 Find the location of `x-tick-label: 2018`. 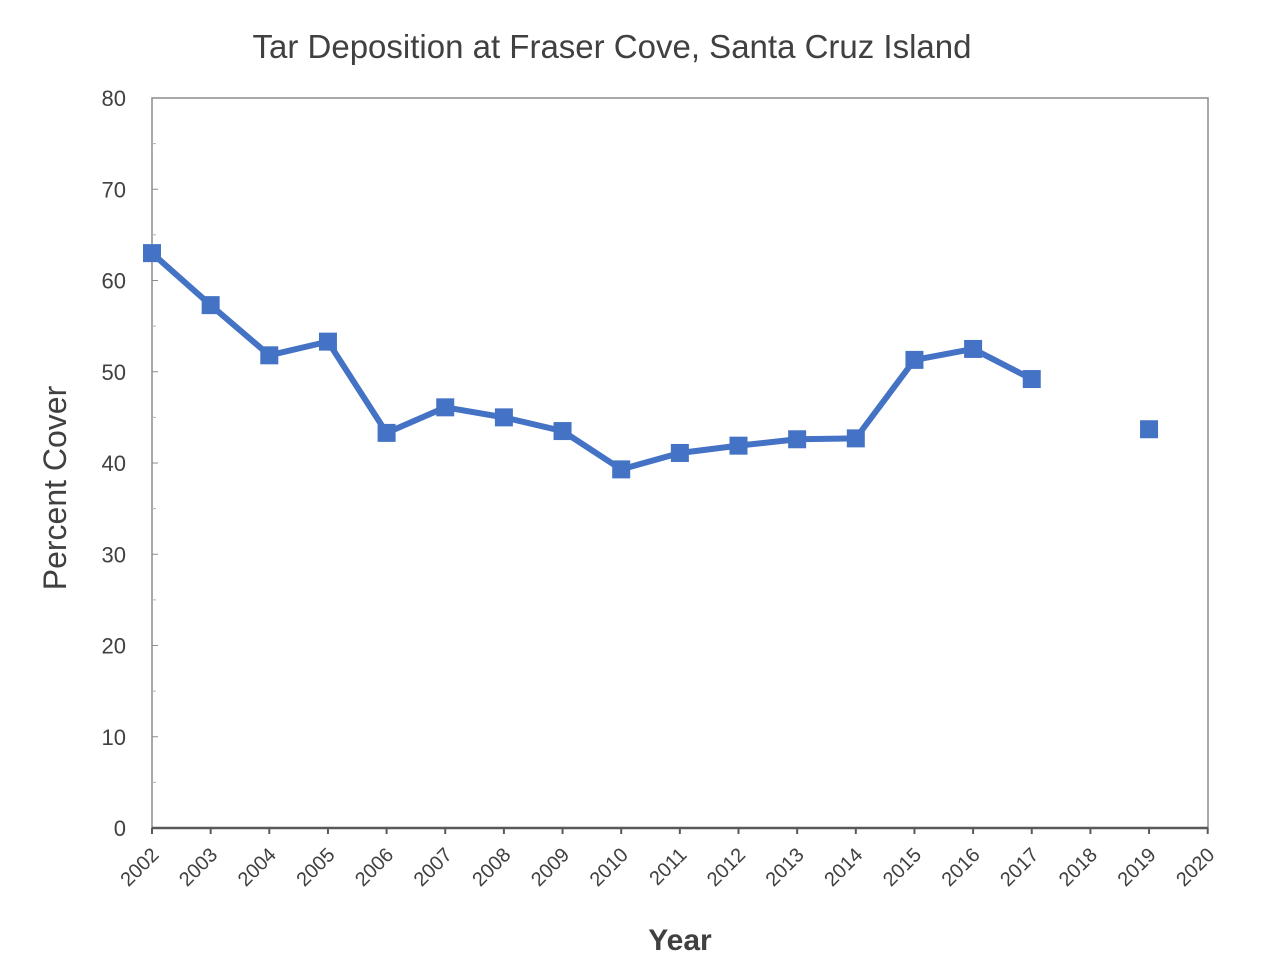

x-tick-label: 2018 is located at coordinates (1078, 867).